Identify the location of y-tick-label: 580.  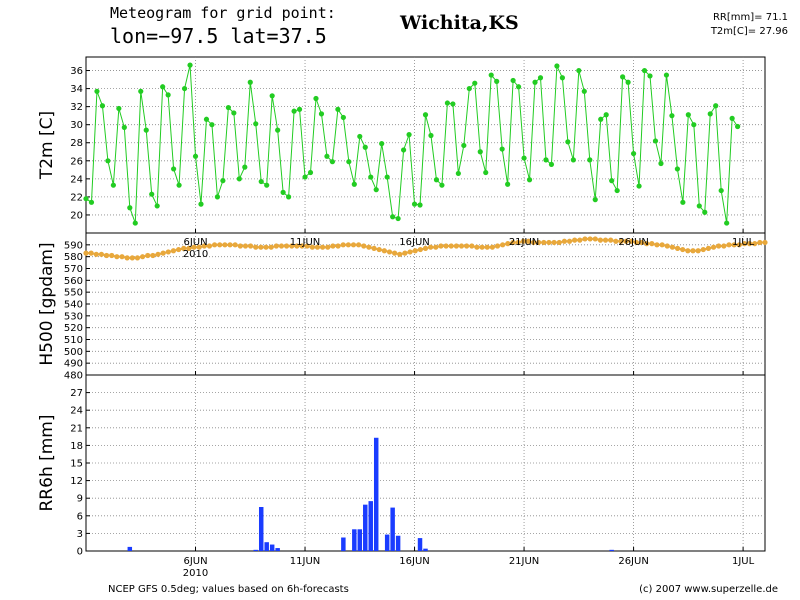
(73, 257).